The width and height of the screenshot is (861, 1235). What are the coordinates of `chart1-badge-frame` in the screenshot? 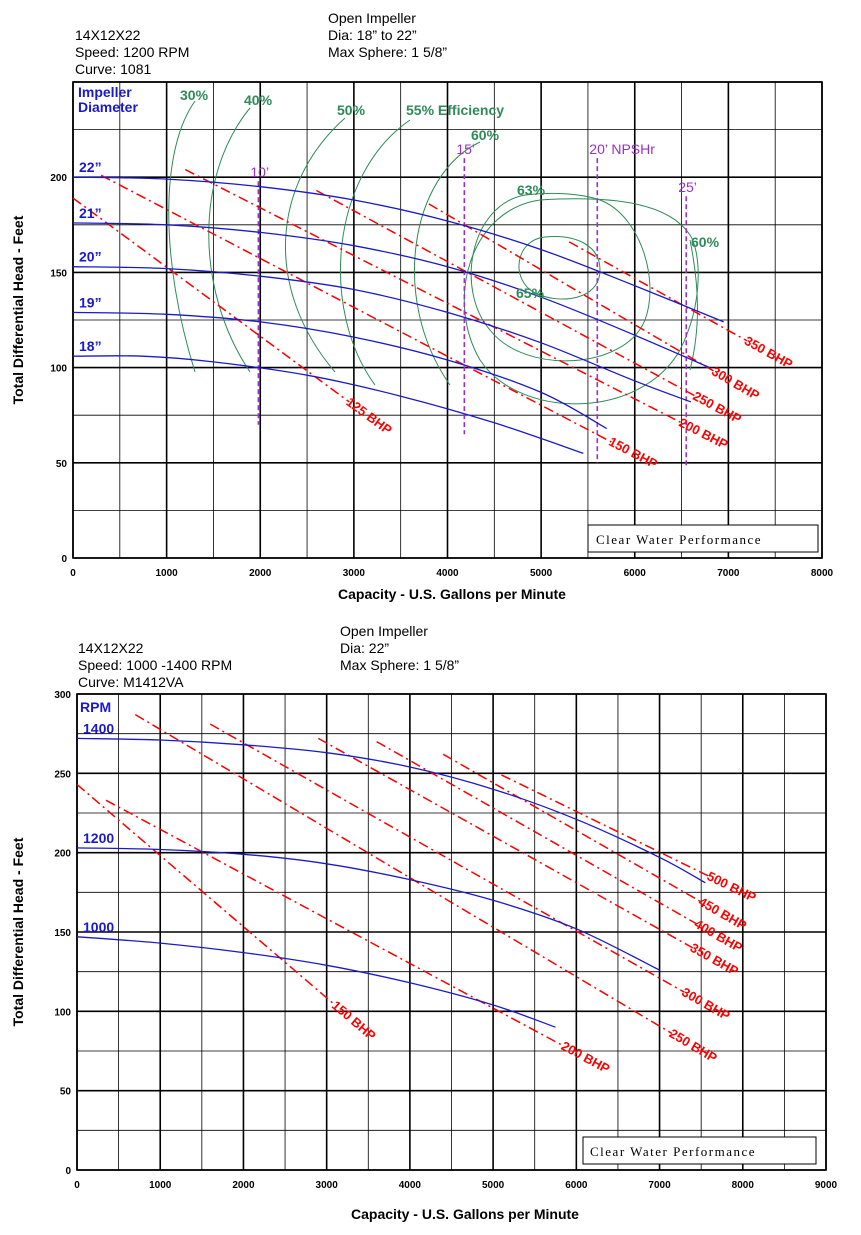 It's located at (703, 538).